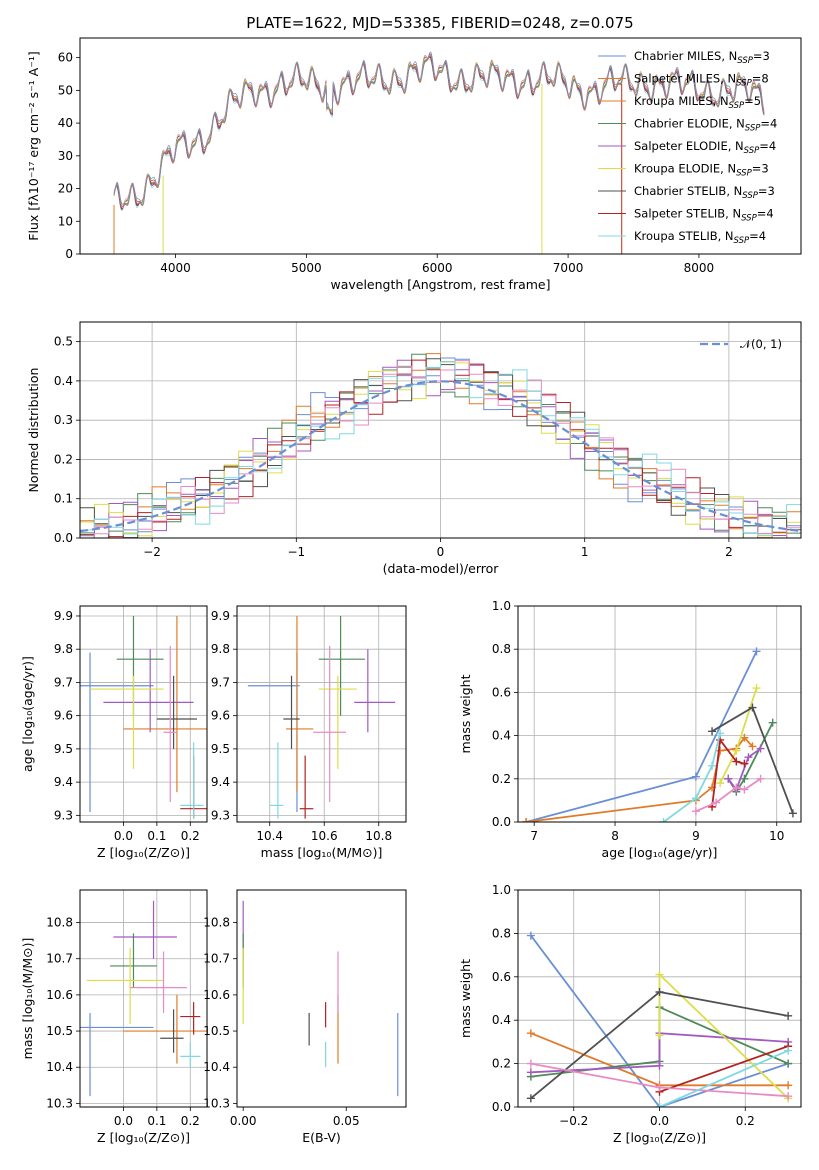  What do you see at coordinates (152, 552) in the screenshot?
I see `x-tick-label: −2` at bounding box center [152, 552].